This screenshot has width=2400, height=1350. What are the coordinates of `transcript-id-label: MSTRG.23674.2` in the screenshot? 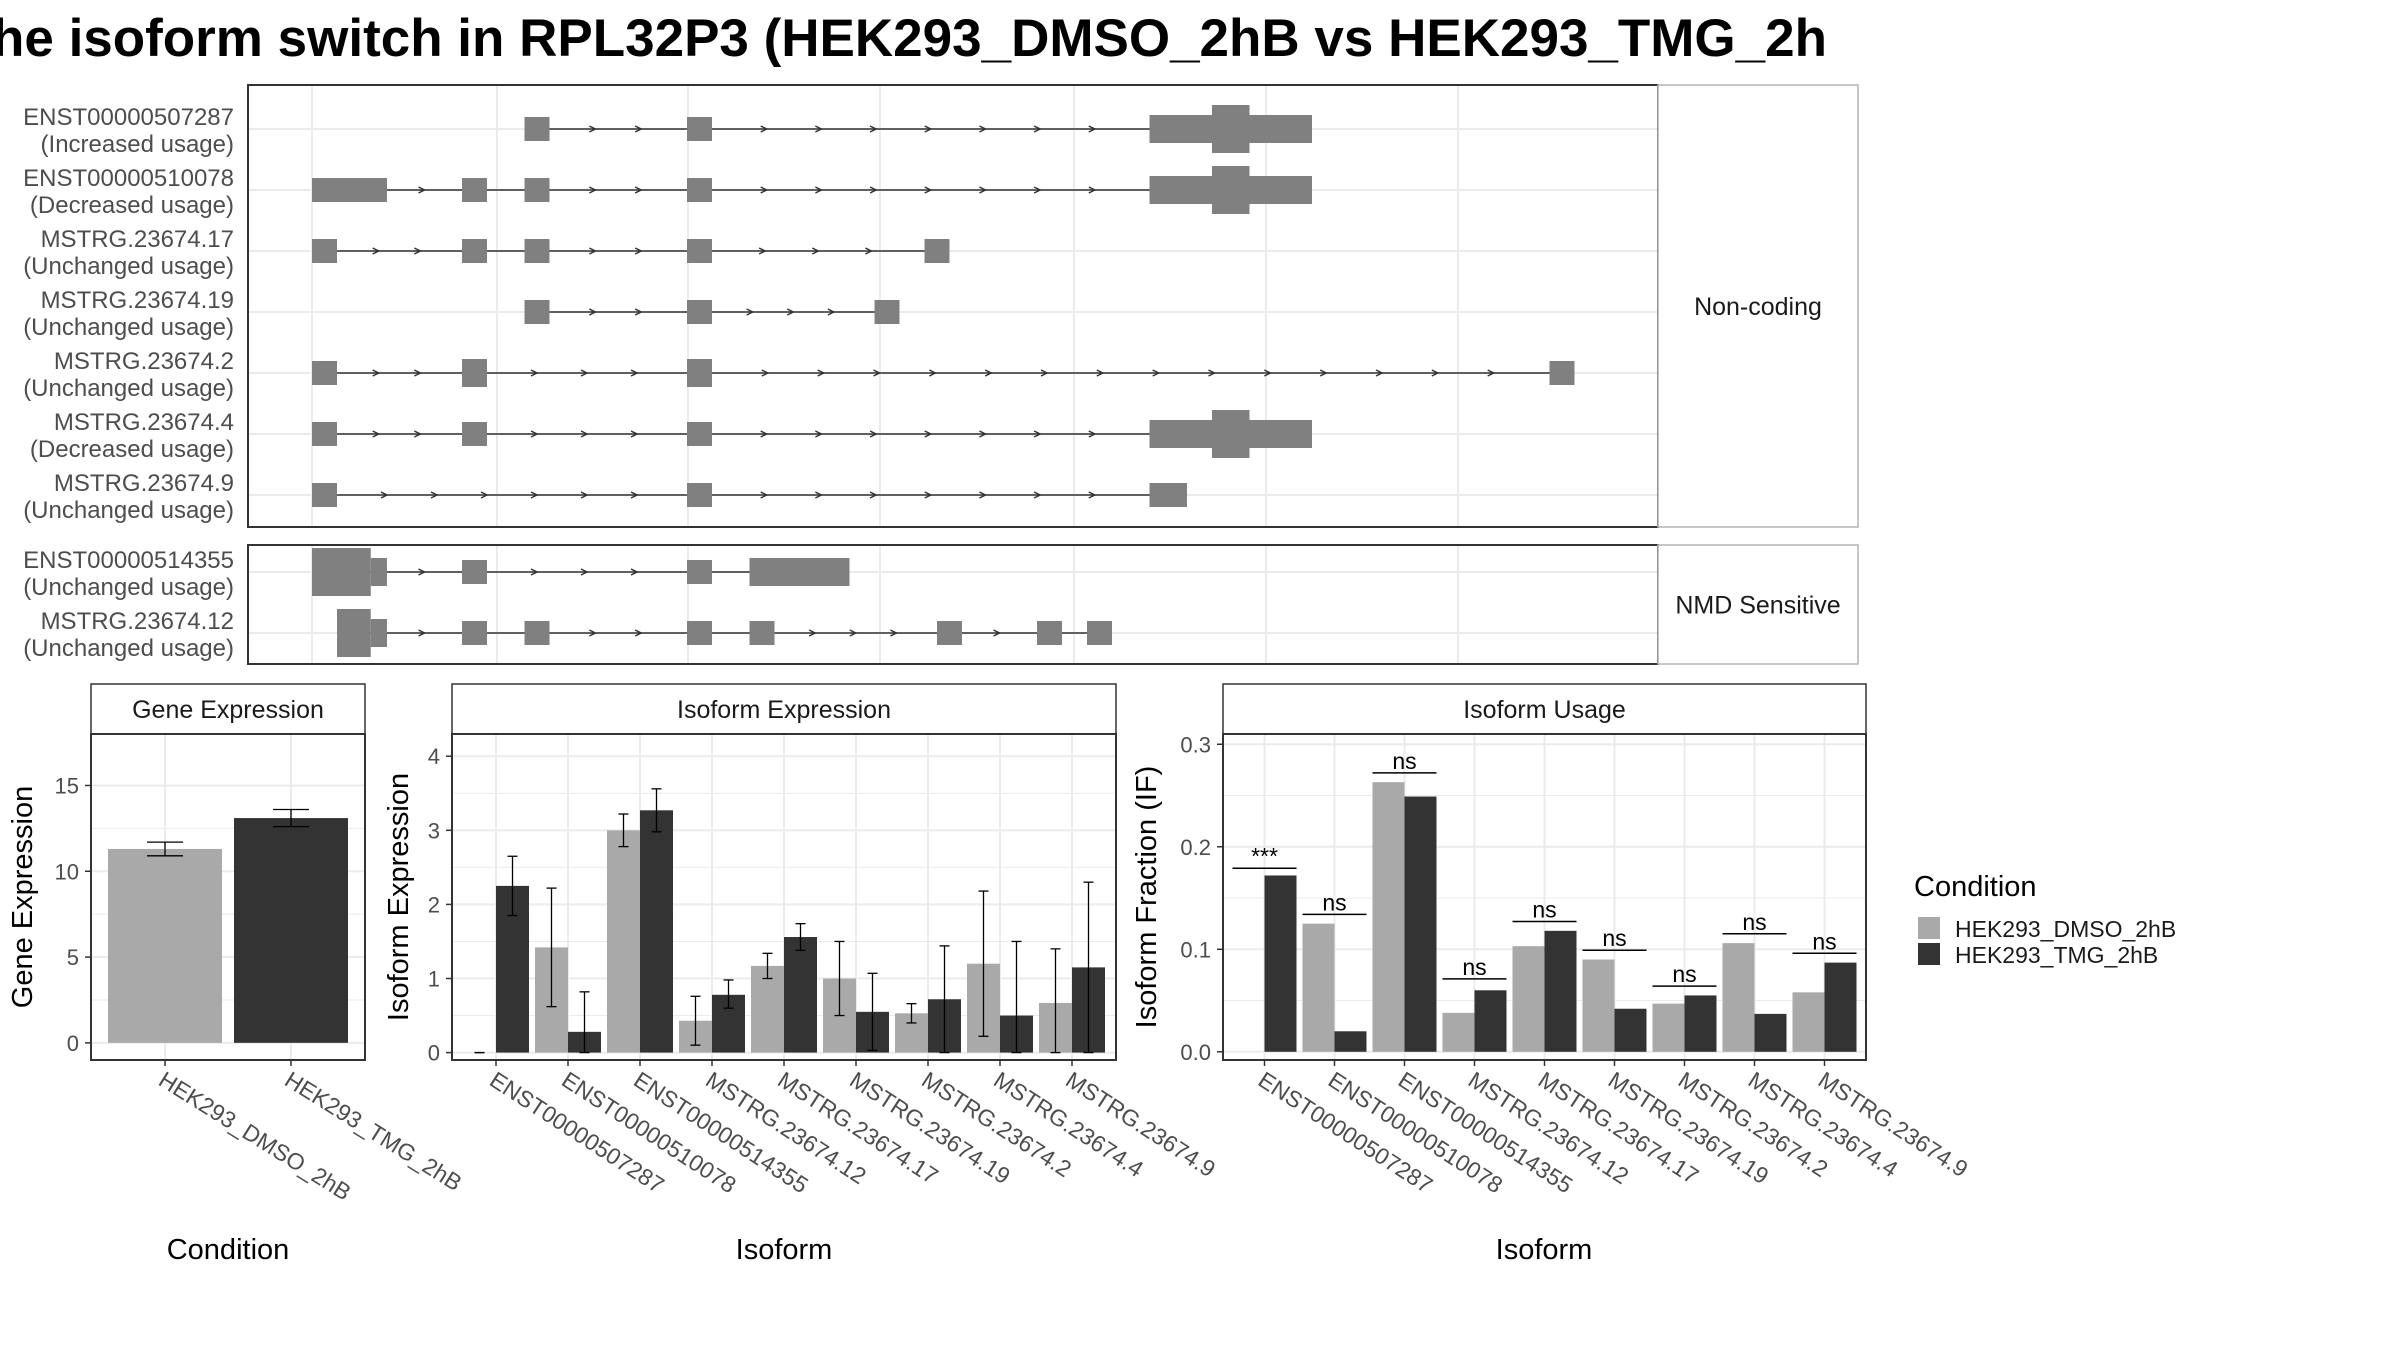 It's located at (144, 361).